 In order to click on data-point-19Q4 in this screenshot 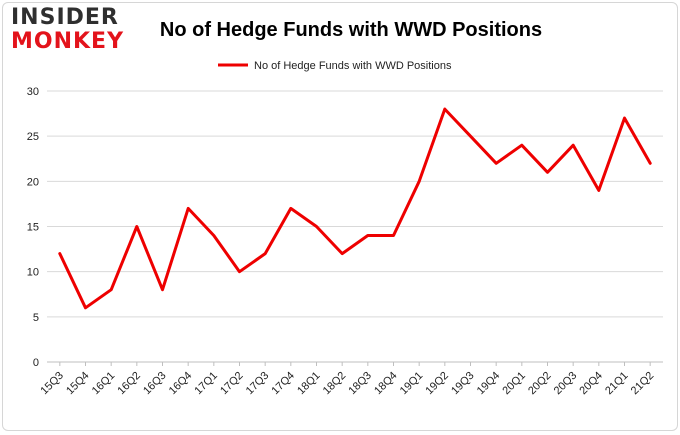, I will do `click(496, 163)`.